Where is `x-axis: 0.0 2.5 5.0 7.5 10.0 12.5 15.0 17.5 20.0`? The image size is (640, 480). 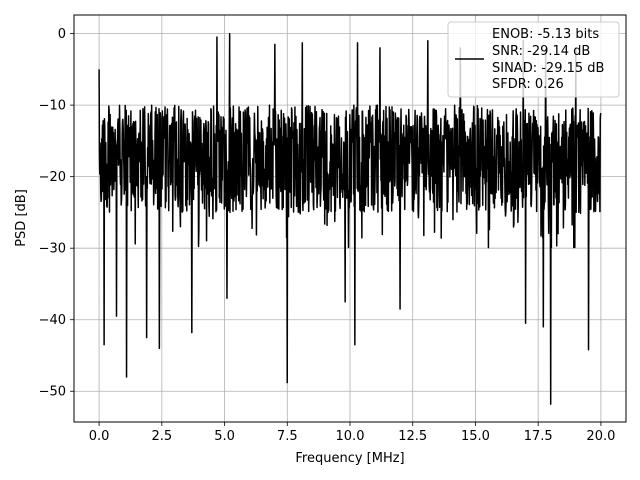
x-axis: 0.0 2.5 5.0 7.5 10.0 12.5 15.0 17.5 20.0 is located at coordinates (352, 433).